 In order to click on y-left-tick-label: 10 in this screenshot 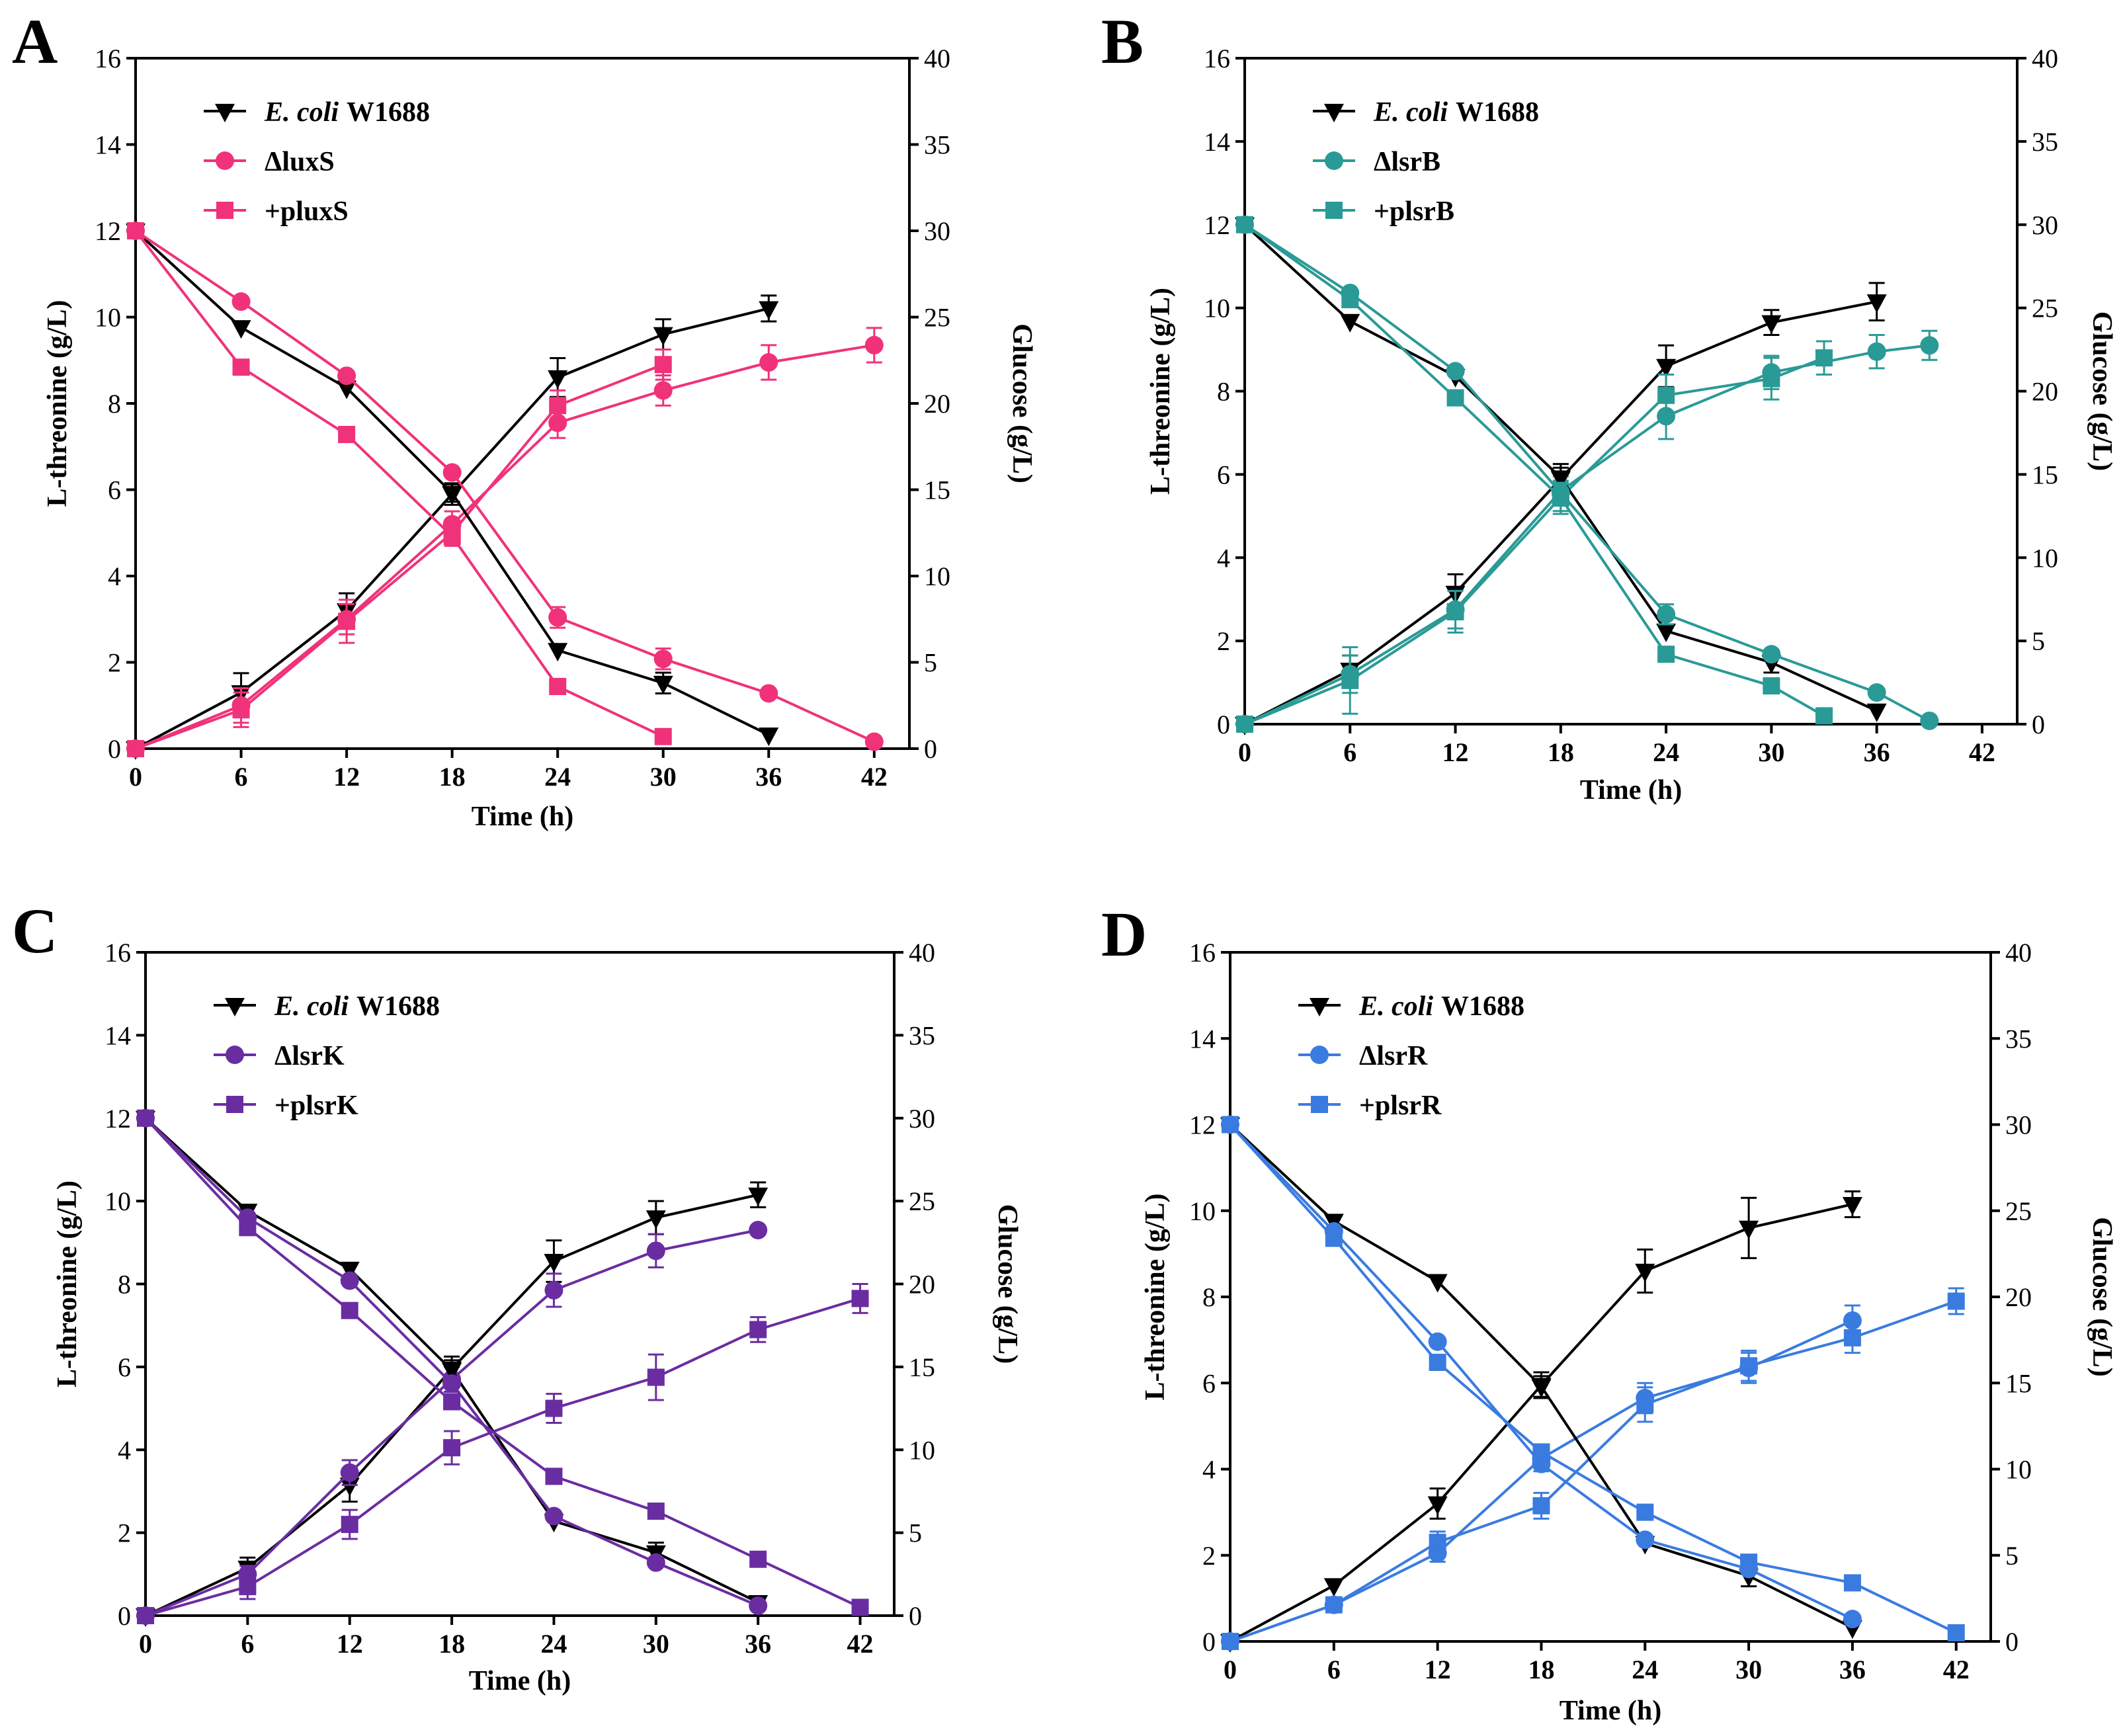, I will do `click(117, 1201)`.